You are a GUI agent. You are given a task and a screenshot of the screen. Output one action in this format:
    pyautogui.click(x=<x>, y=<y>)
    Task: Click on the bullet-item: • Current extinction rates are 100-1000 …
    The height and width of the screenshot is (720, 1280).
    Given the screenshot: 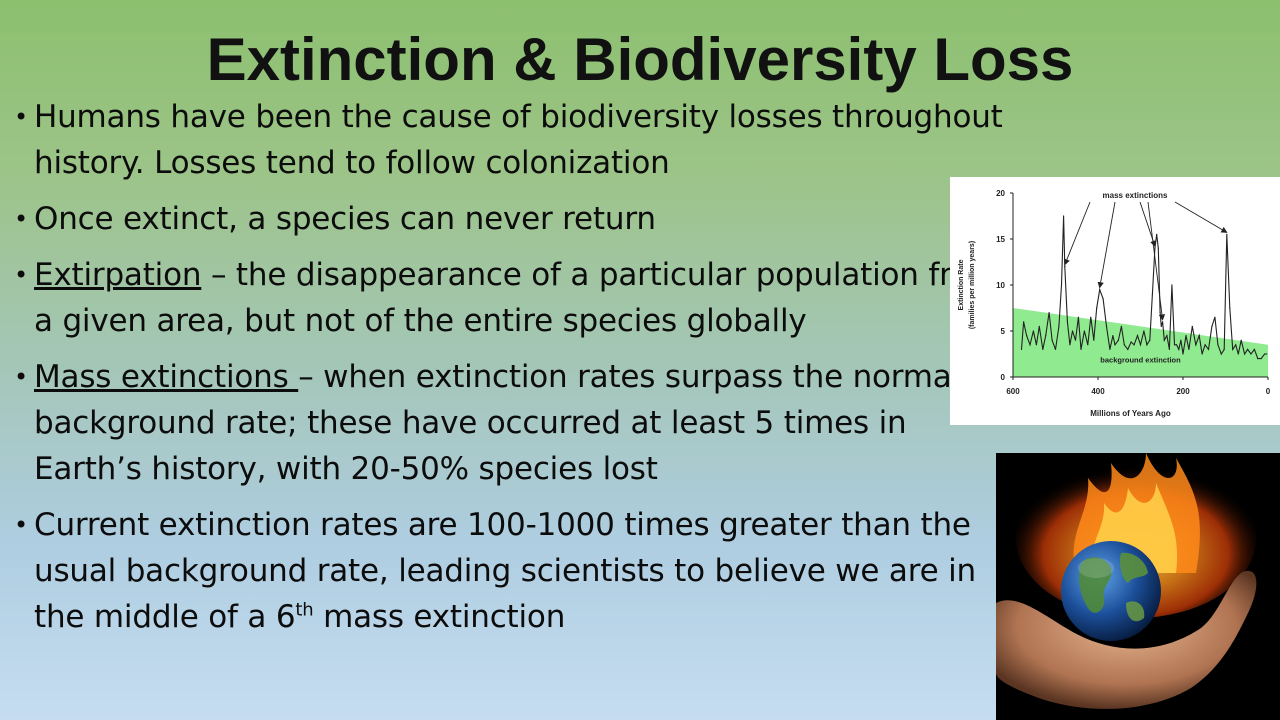 What is the action you would take?
    pyautogui.click(x=509, y=571)
    